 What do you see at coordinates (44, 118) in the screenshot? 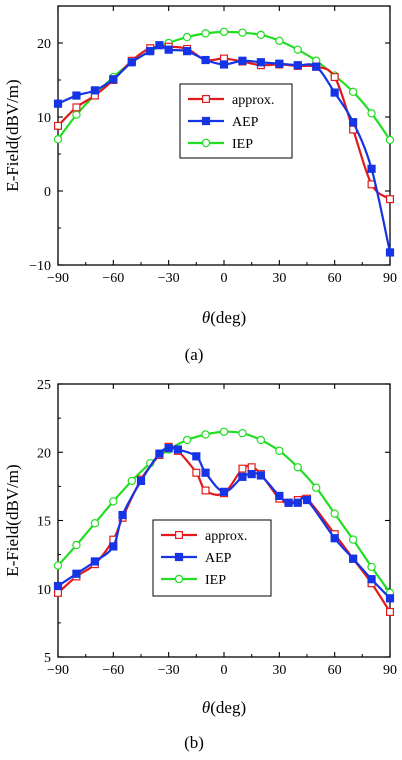
I see `y-tick-label: 10` at bounding box center [44, 118].